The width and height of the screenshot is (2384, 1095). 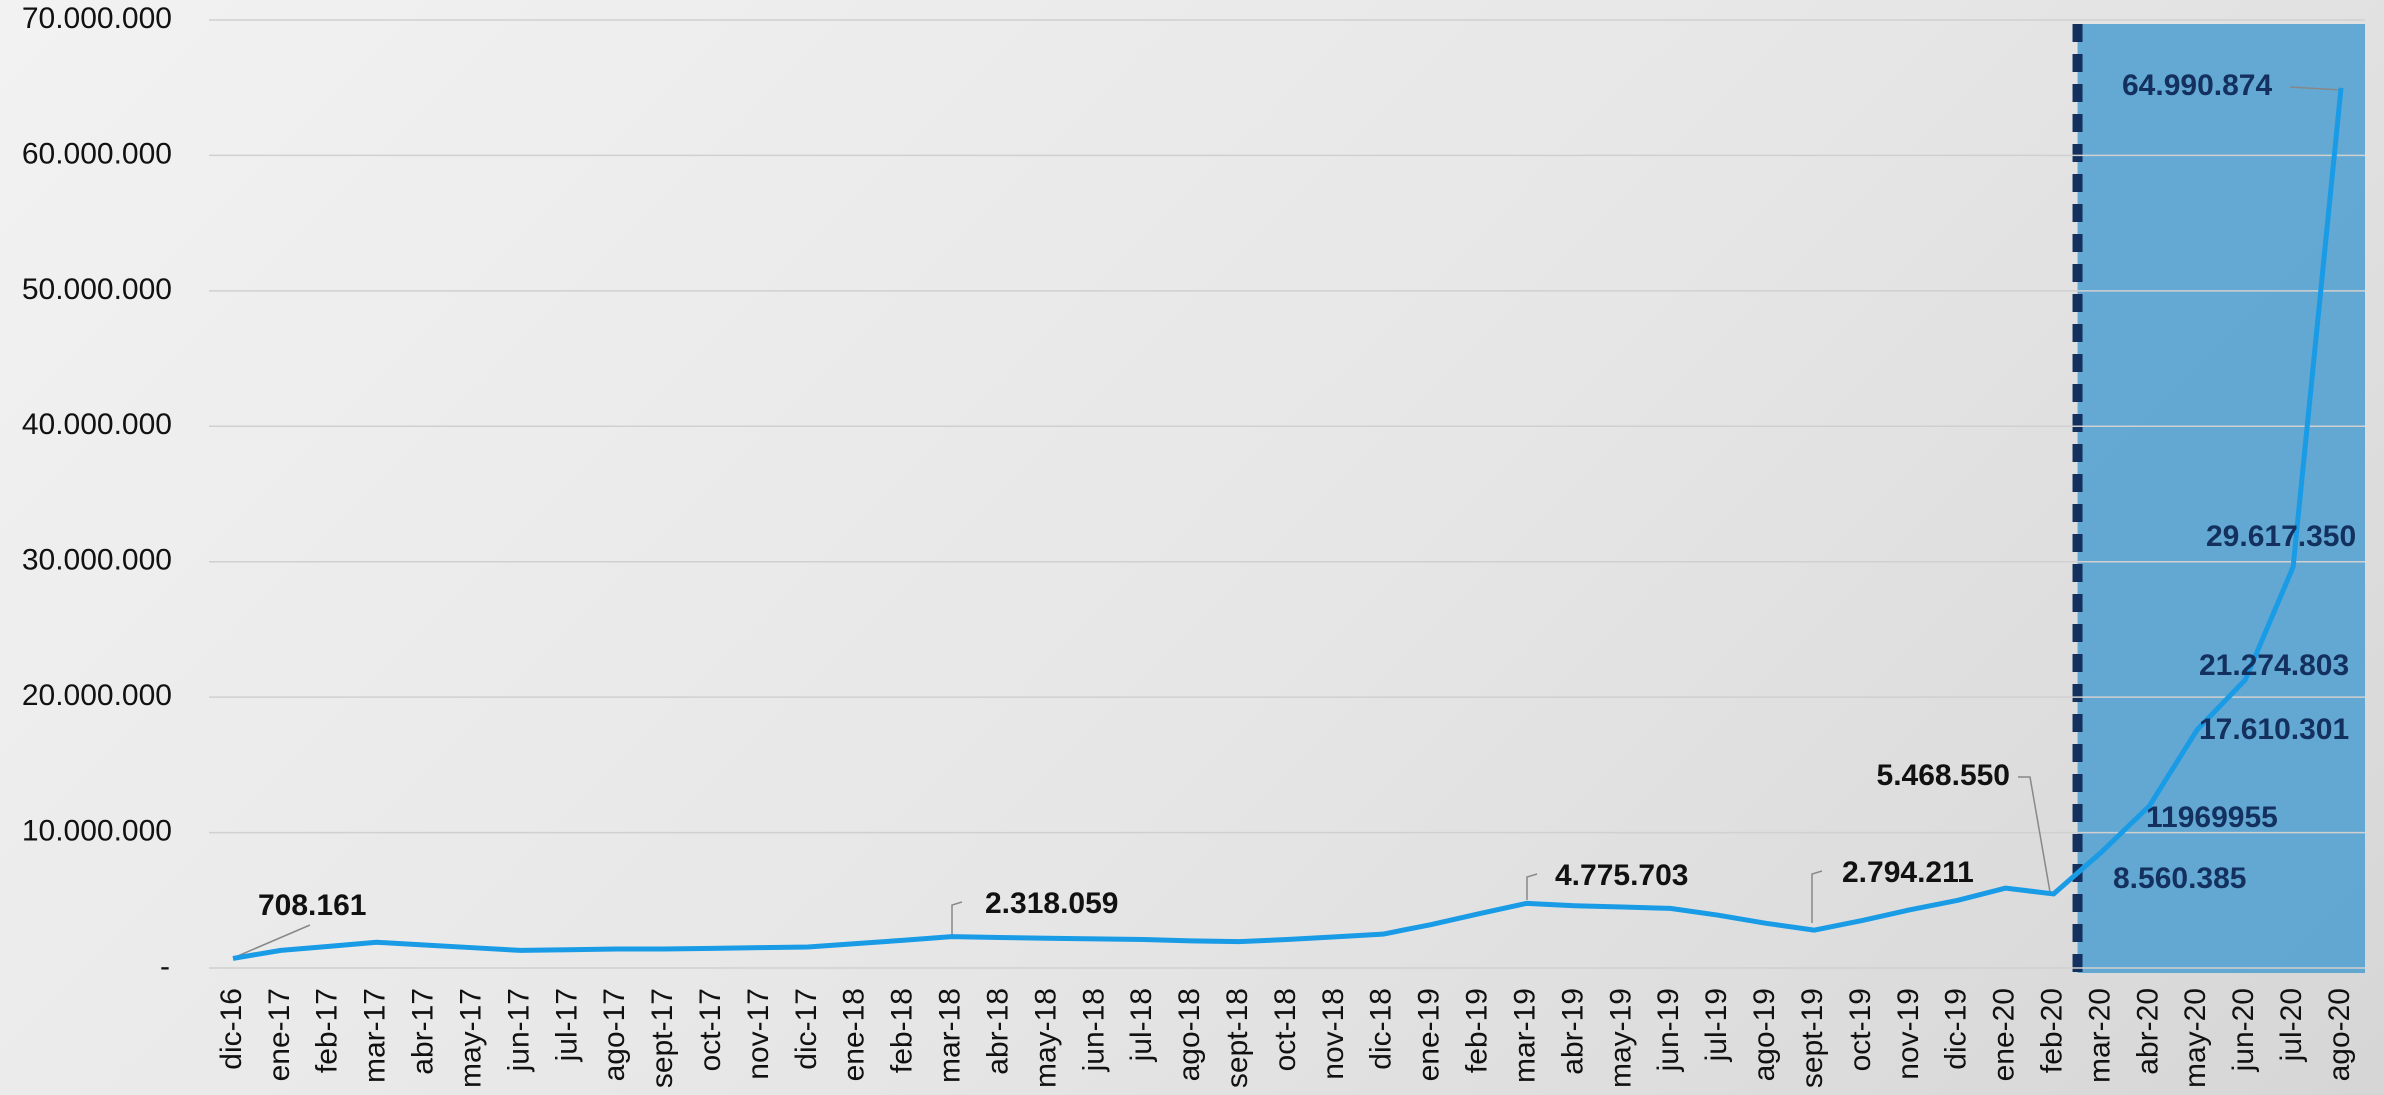 What do you see at coordinates (97, 695) in the screenshot?
I see `y-tick-label: 20.000.000` at bounding box center [97, 695].